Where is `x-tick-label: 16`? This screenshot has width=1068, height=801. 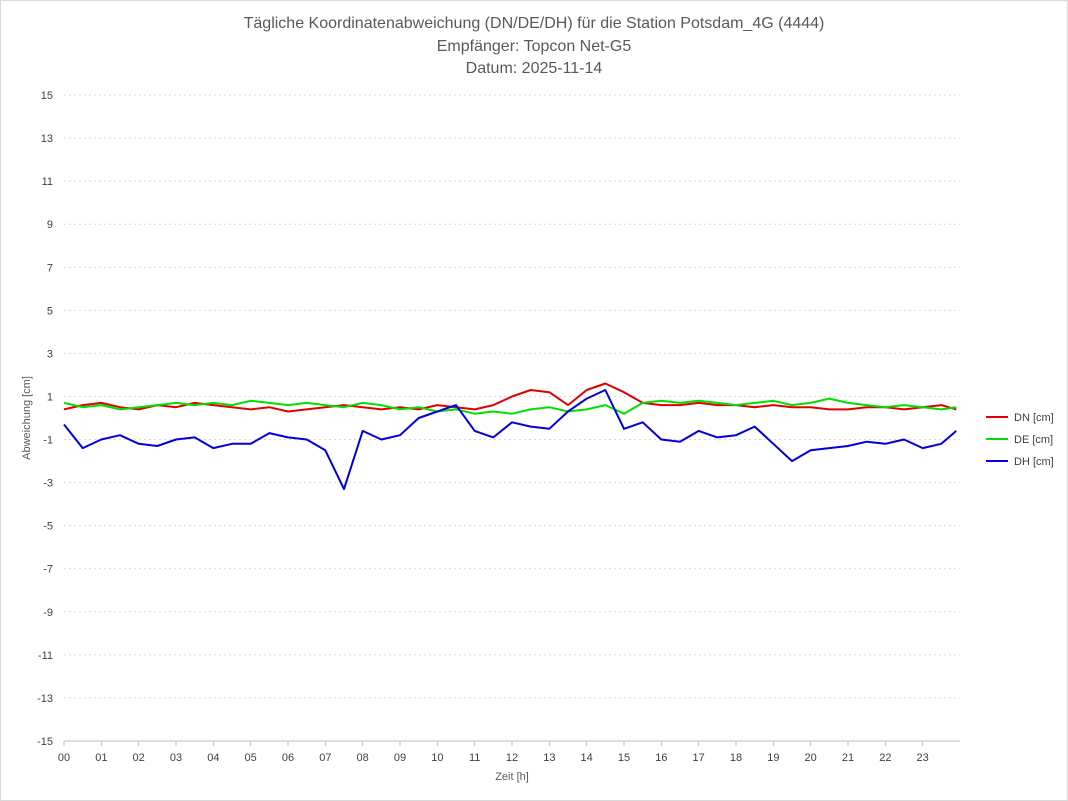
x-tick-label: 16 is located at coordinates (661, 758).